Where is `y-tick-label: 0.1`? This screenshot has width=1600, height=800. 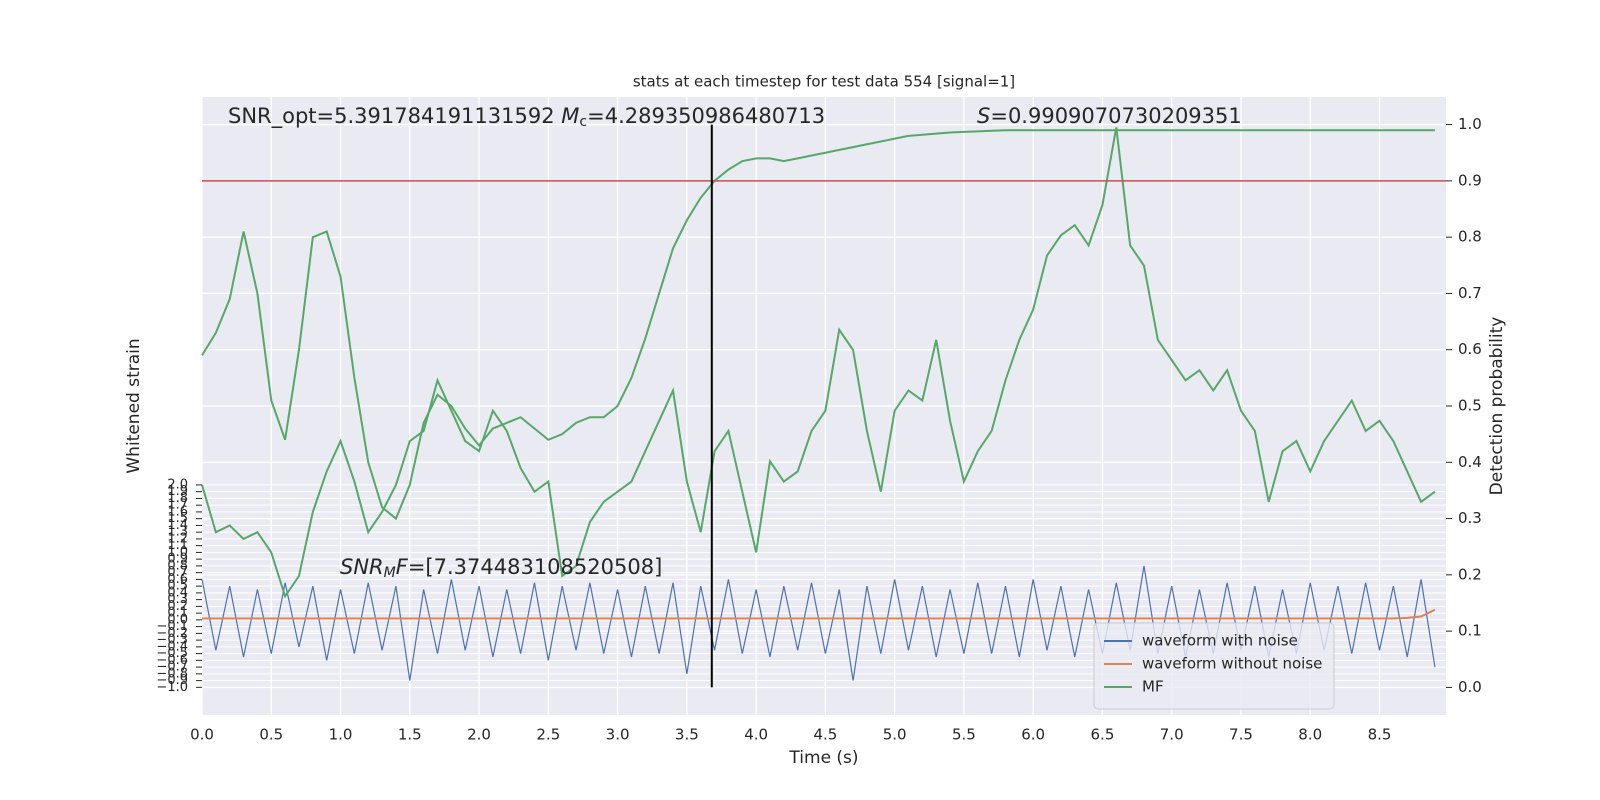
y-tick-label: 0.1 is located at coordinates (177, 613).